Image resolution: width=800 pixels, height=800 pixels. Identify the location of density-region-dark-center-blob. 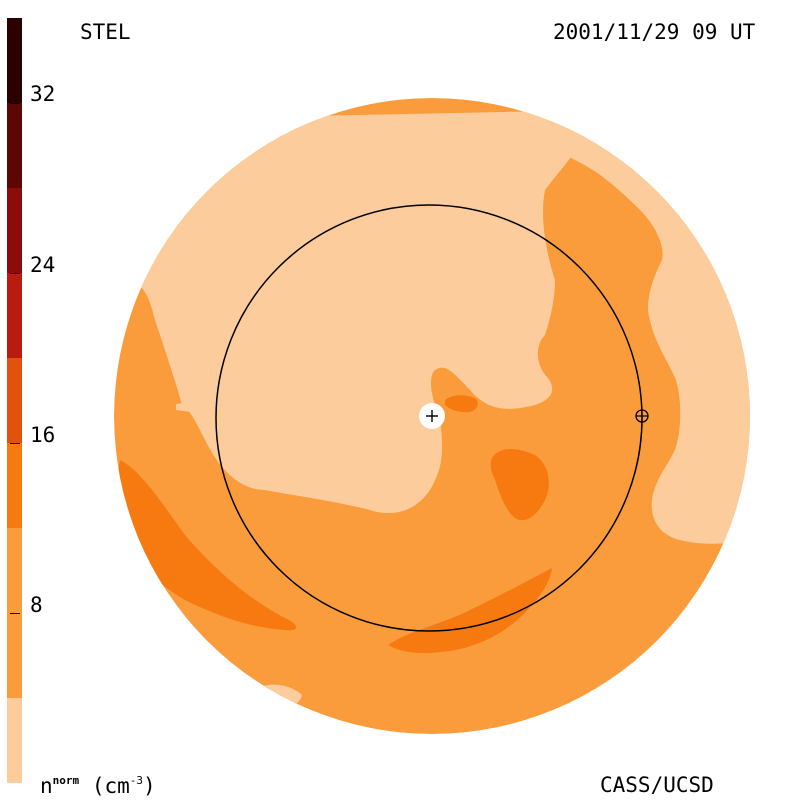
(519, 485).